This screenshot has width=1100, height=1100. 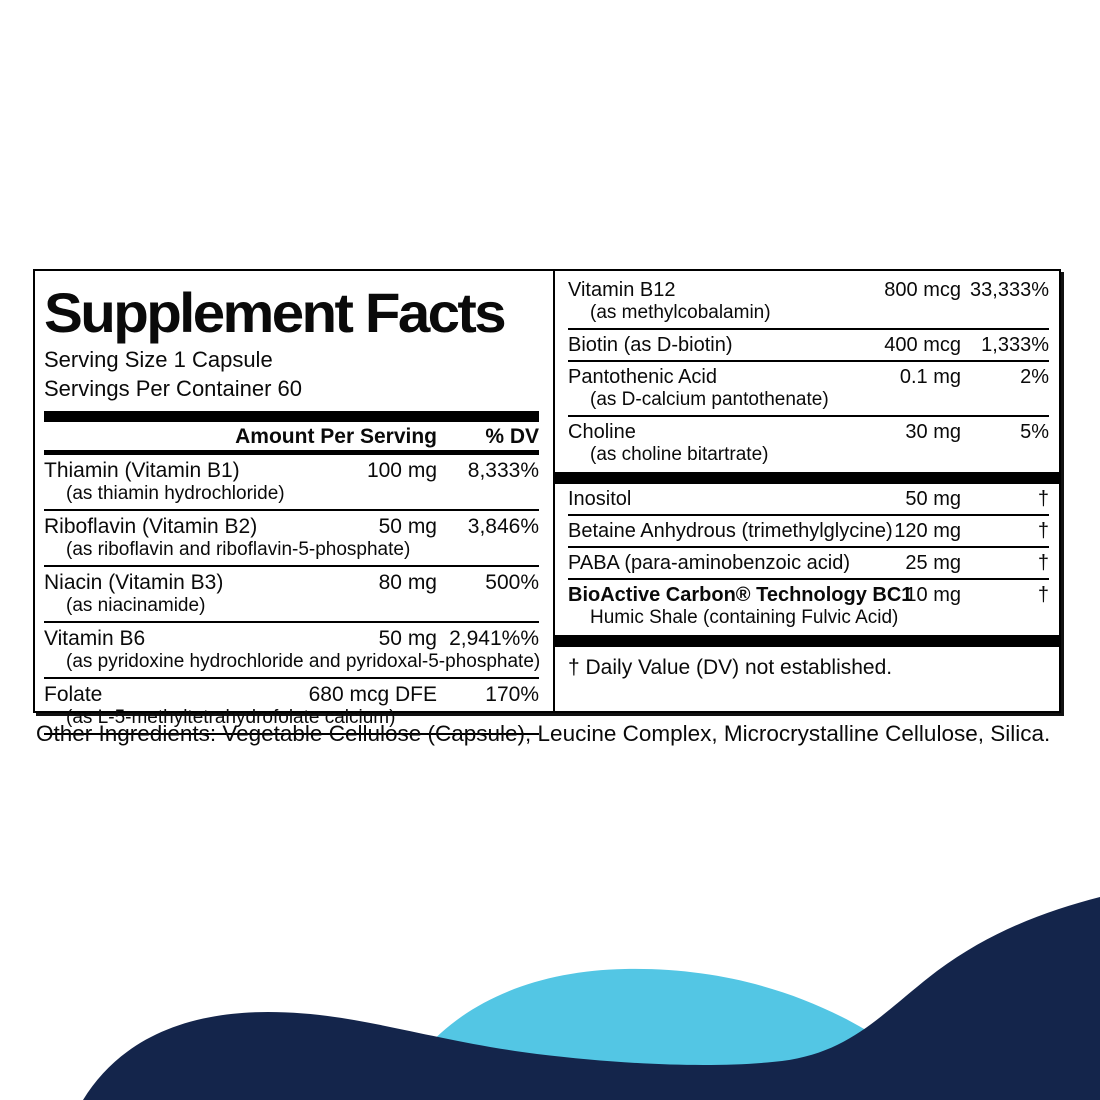 What do you see at coordinates (494, 638) in the screenshot?
I see `nutrient-dv: 2,941%%` at bounding box center [494, 638].